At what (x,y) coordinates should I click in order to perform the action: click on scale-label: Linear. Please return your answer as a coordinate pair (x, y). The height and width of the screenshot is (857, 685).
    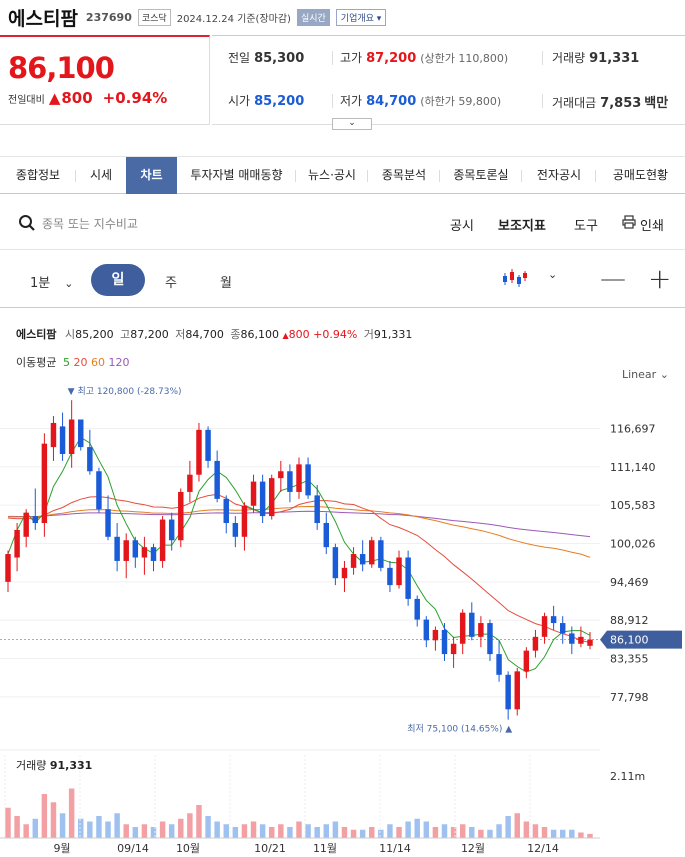
    Looking at the image, I should click on (639, 374).